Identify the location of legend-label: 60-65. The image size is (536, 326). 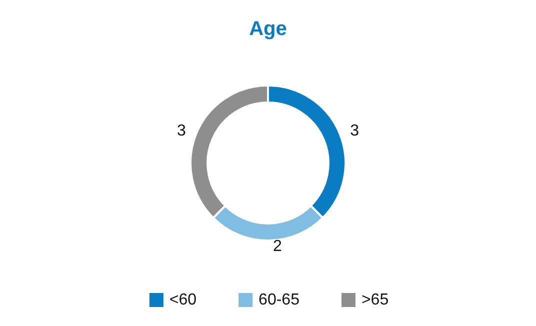
(279, 300).